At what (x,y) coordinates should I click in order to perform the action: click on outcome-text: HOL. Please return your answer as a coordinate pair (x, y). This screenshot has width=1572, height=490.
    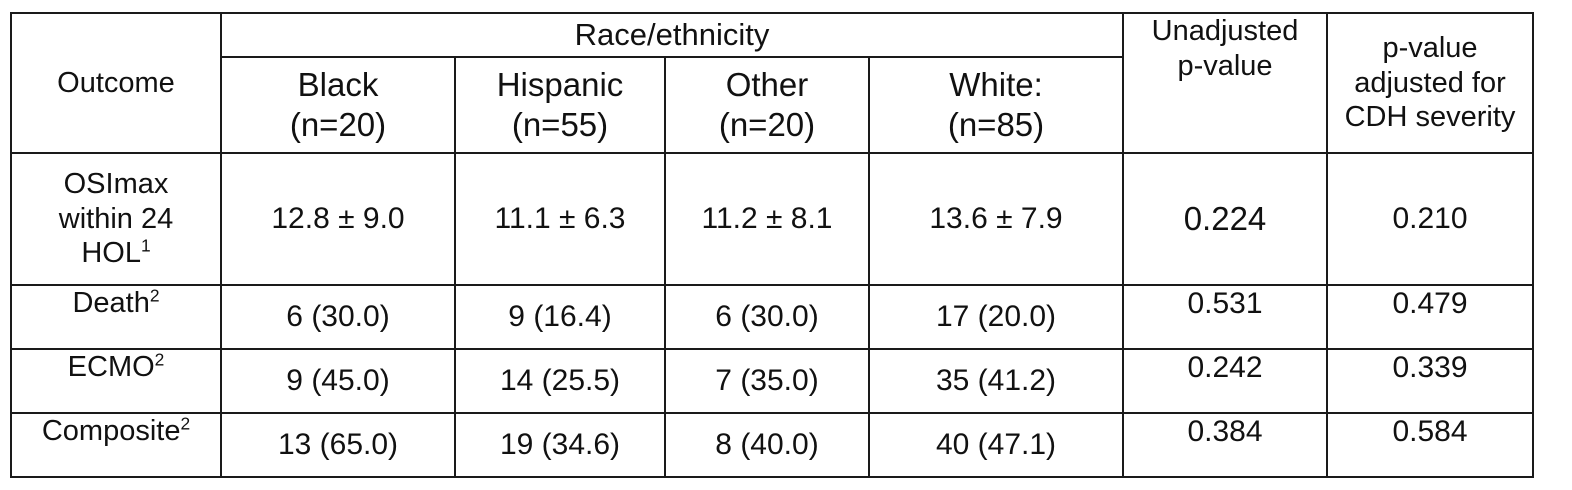
    Looking at the image, I should click on (111, 253).